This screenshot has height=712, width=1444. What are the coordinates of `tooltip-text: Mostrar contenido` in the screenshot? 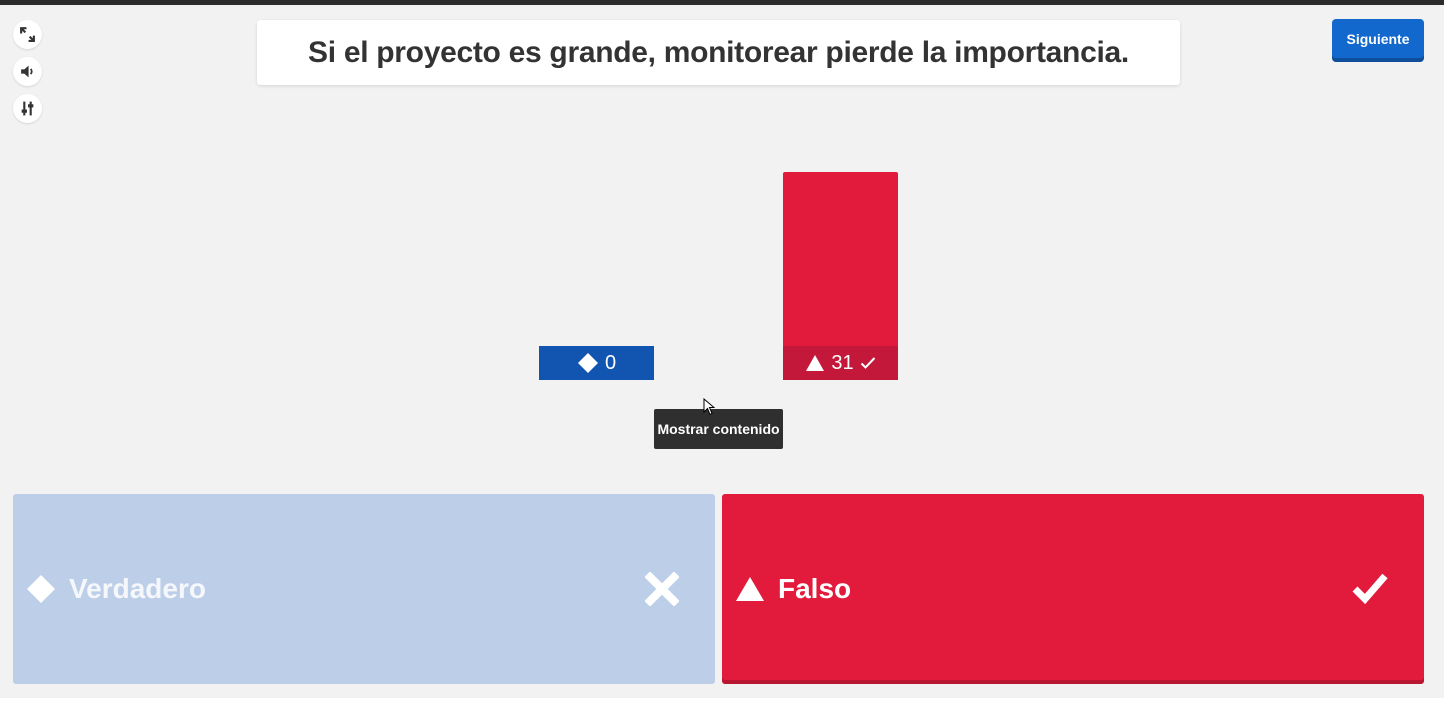 It's located at (718, 429).